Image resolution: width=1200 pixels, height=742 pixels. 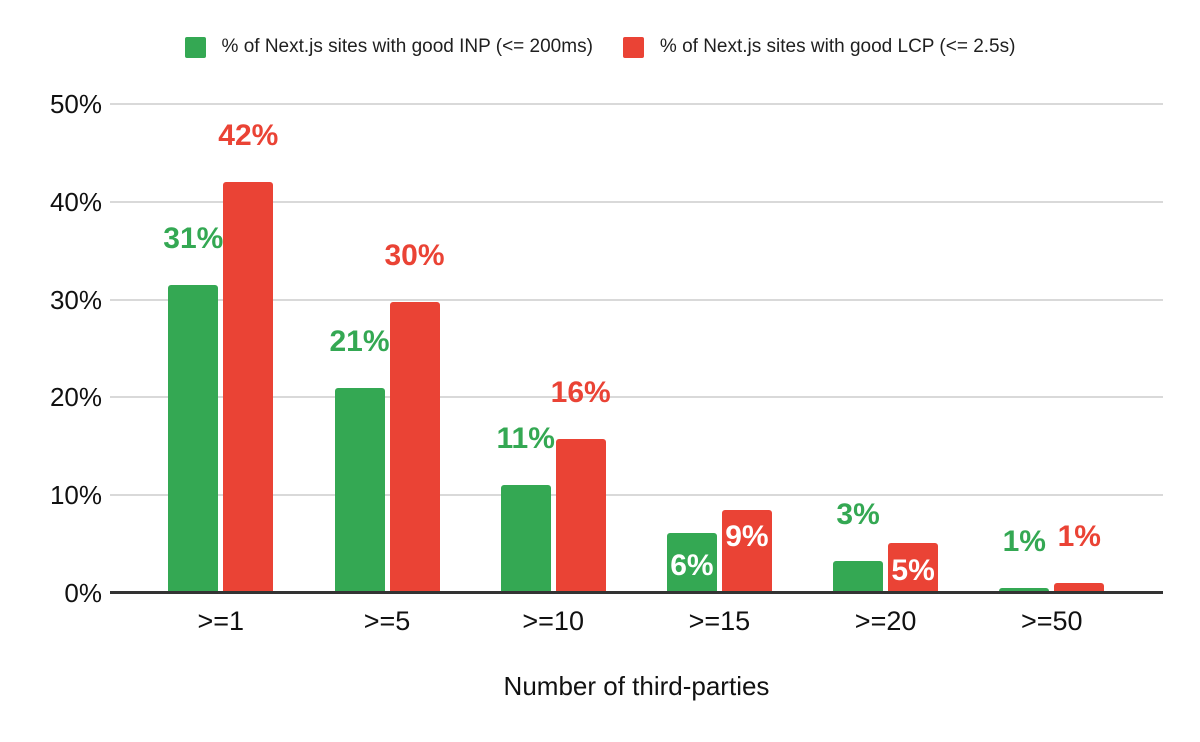 What do you see at coordinates (858, 577) in the screenshot?
I see `bar-inp-ge20` at bounding box center [858, 577].